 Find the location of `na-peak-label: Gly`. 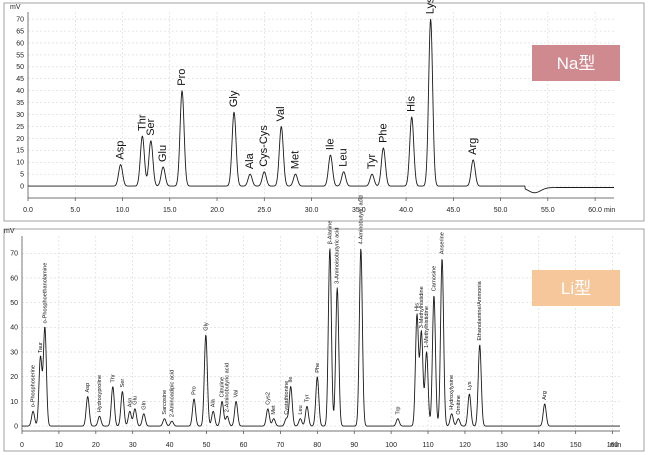

na-peak-label: Gly is located at coordinates (234, 98).